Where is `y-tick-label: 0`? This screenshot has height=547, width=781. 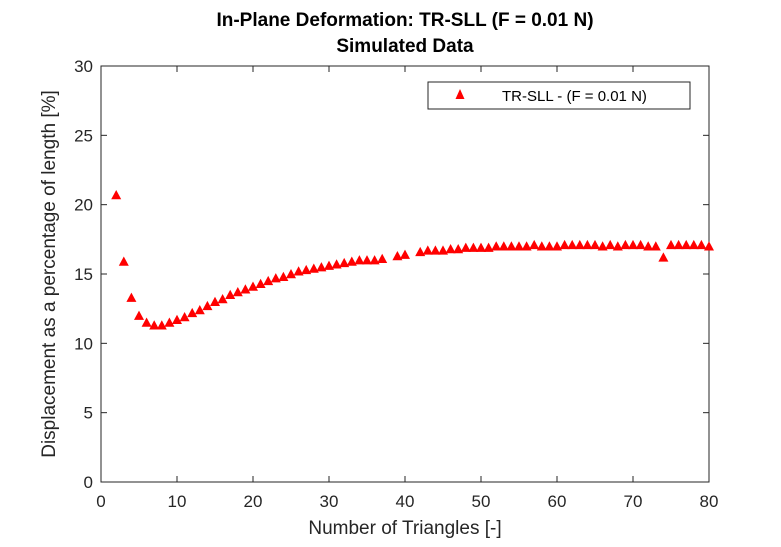
y-tick-label: 0 is located at coordinates (88, 482).